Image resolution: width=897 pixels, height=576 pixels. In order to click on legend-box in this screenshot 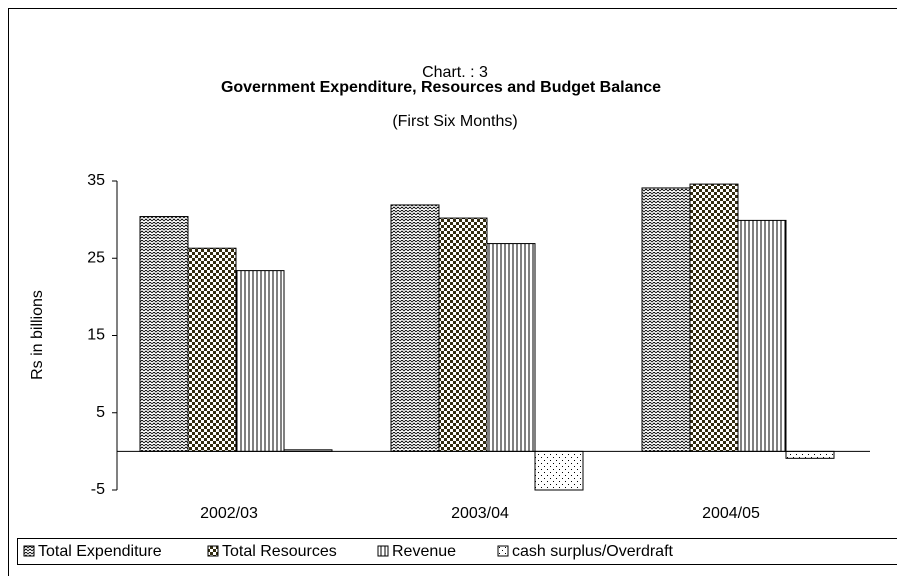, I will do `click(457, 551)`.